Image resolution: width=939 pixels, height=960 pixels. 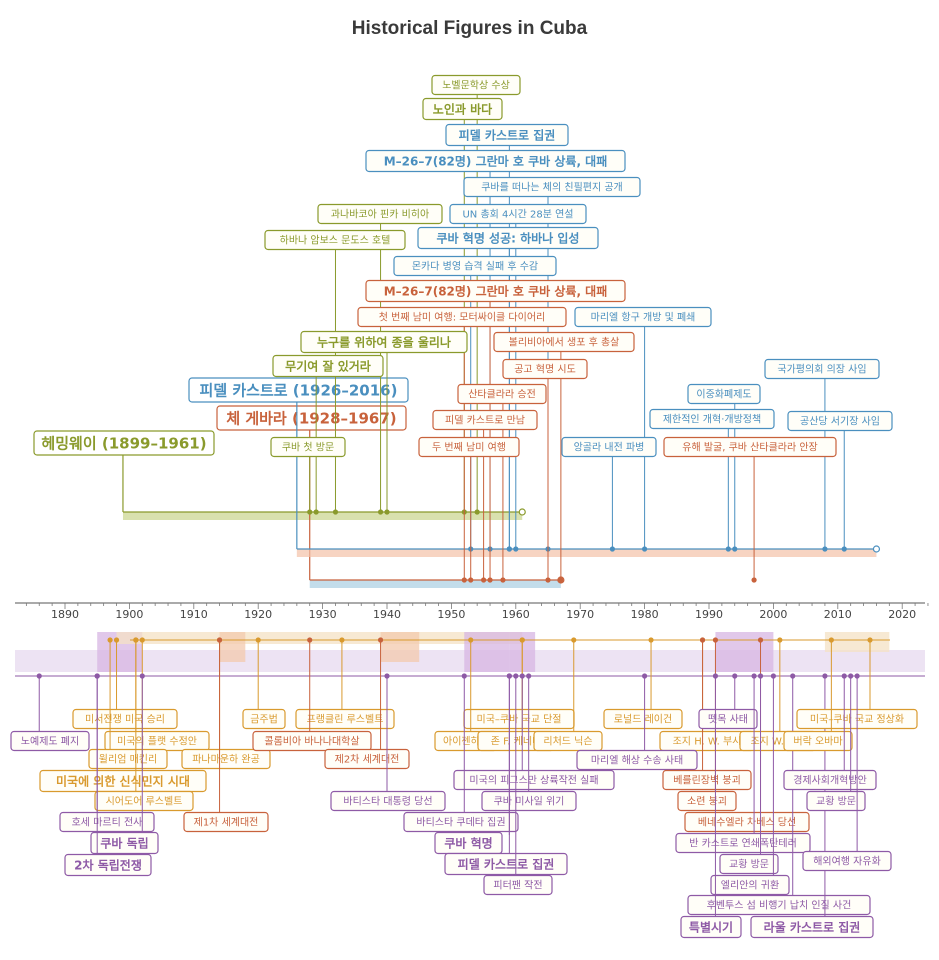 What do you see at coordinates (522, 512) in the screenshot?
I see `lifespan-end-marker` at bounding box center [522, 512].